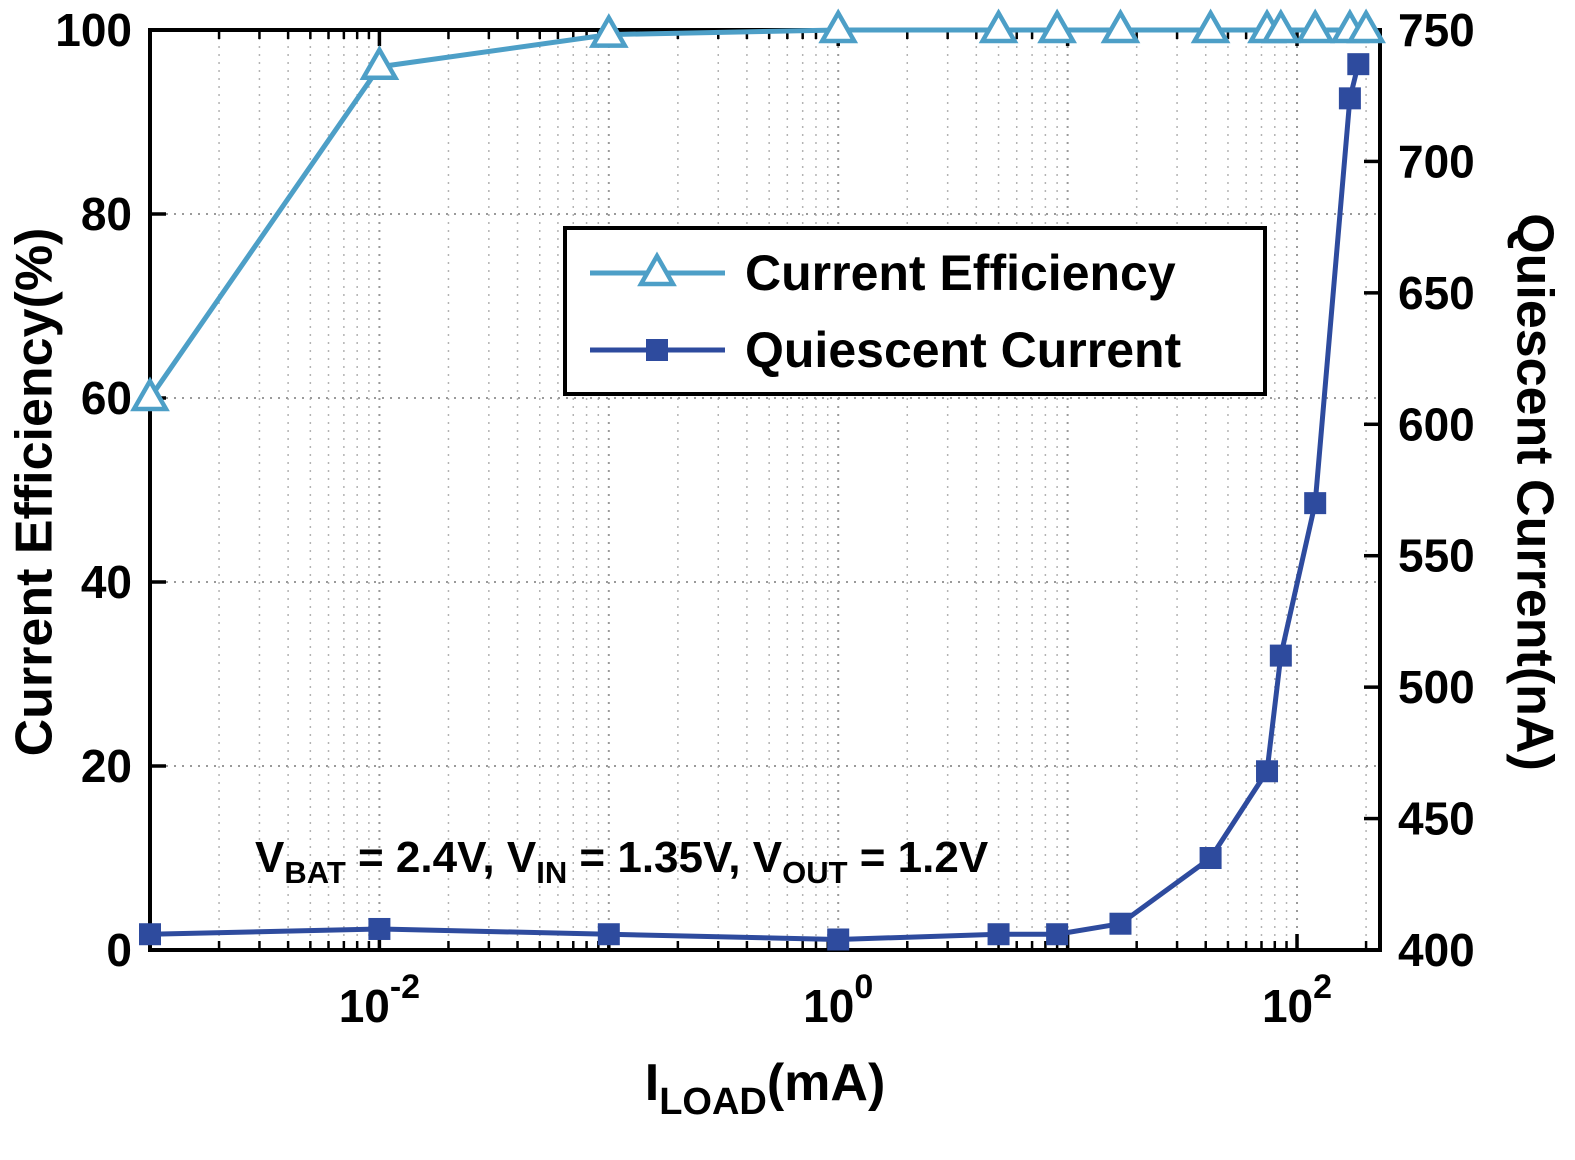  I want to click on legend-label: Quiescent Current, so click(963, 350).